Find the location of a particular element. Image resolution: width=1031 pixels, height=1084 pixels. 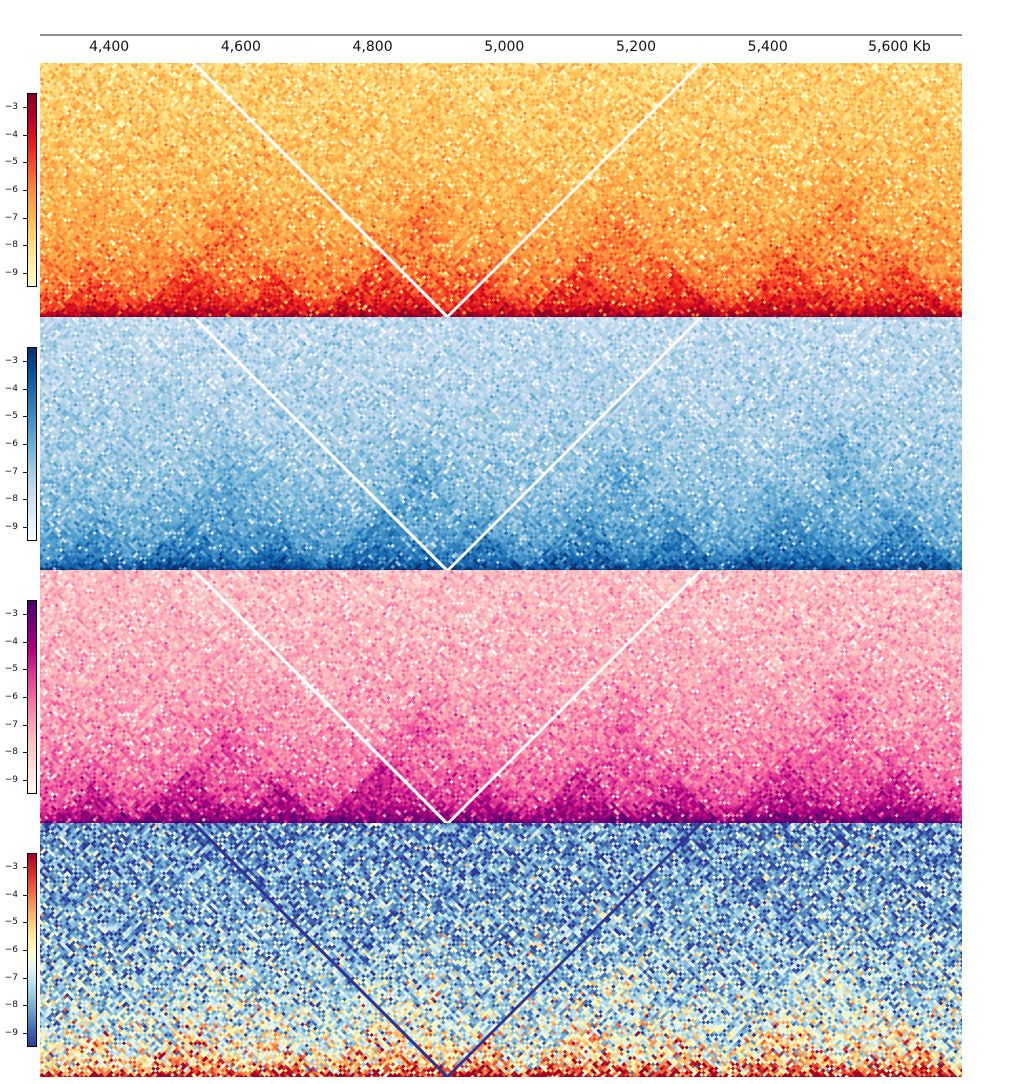

colorbar-ticks-3: −3 −4 −5 −6 −7 −8 −9 is located at coordinates (13, 697).